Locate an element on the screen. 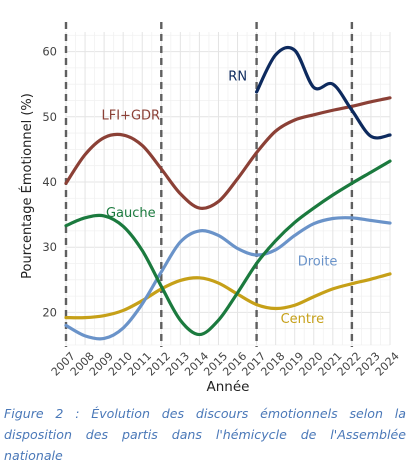  series-label-lfi-gdr: LFI+GDR is located at coordinates (131, 115).